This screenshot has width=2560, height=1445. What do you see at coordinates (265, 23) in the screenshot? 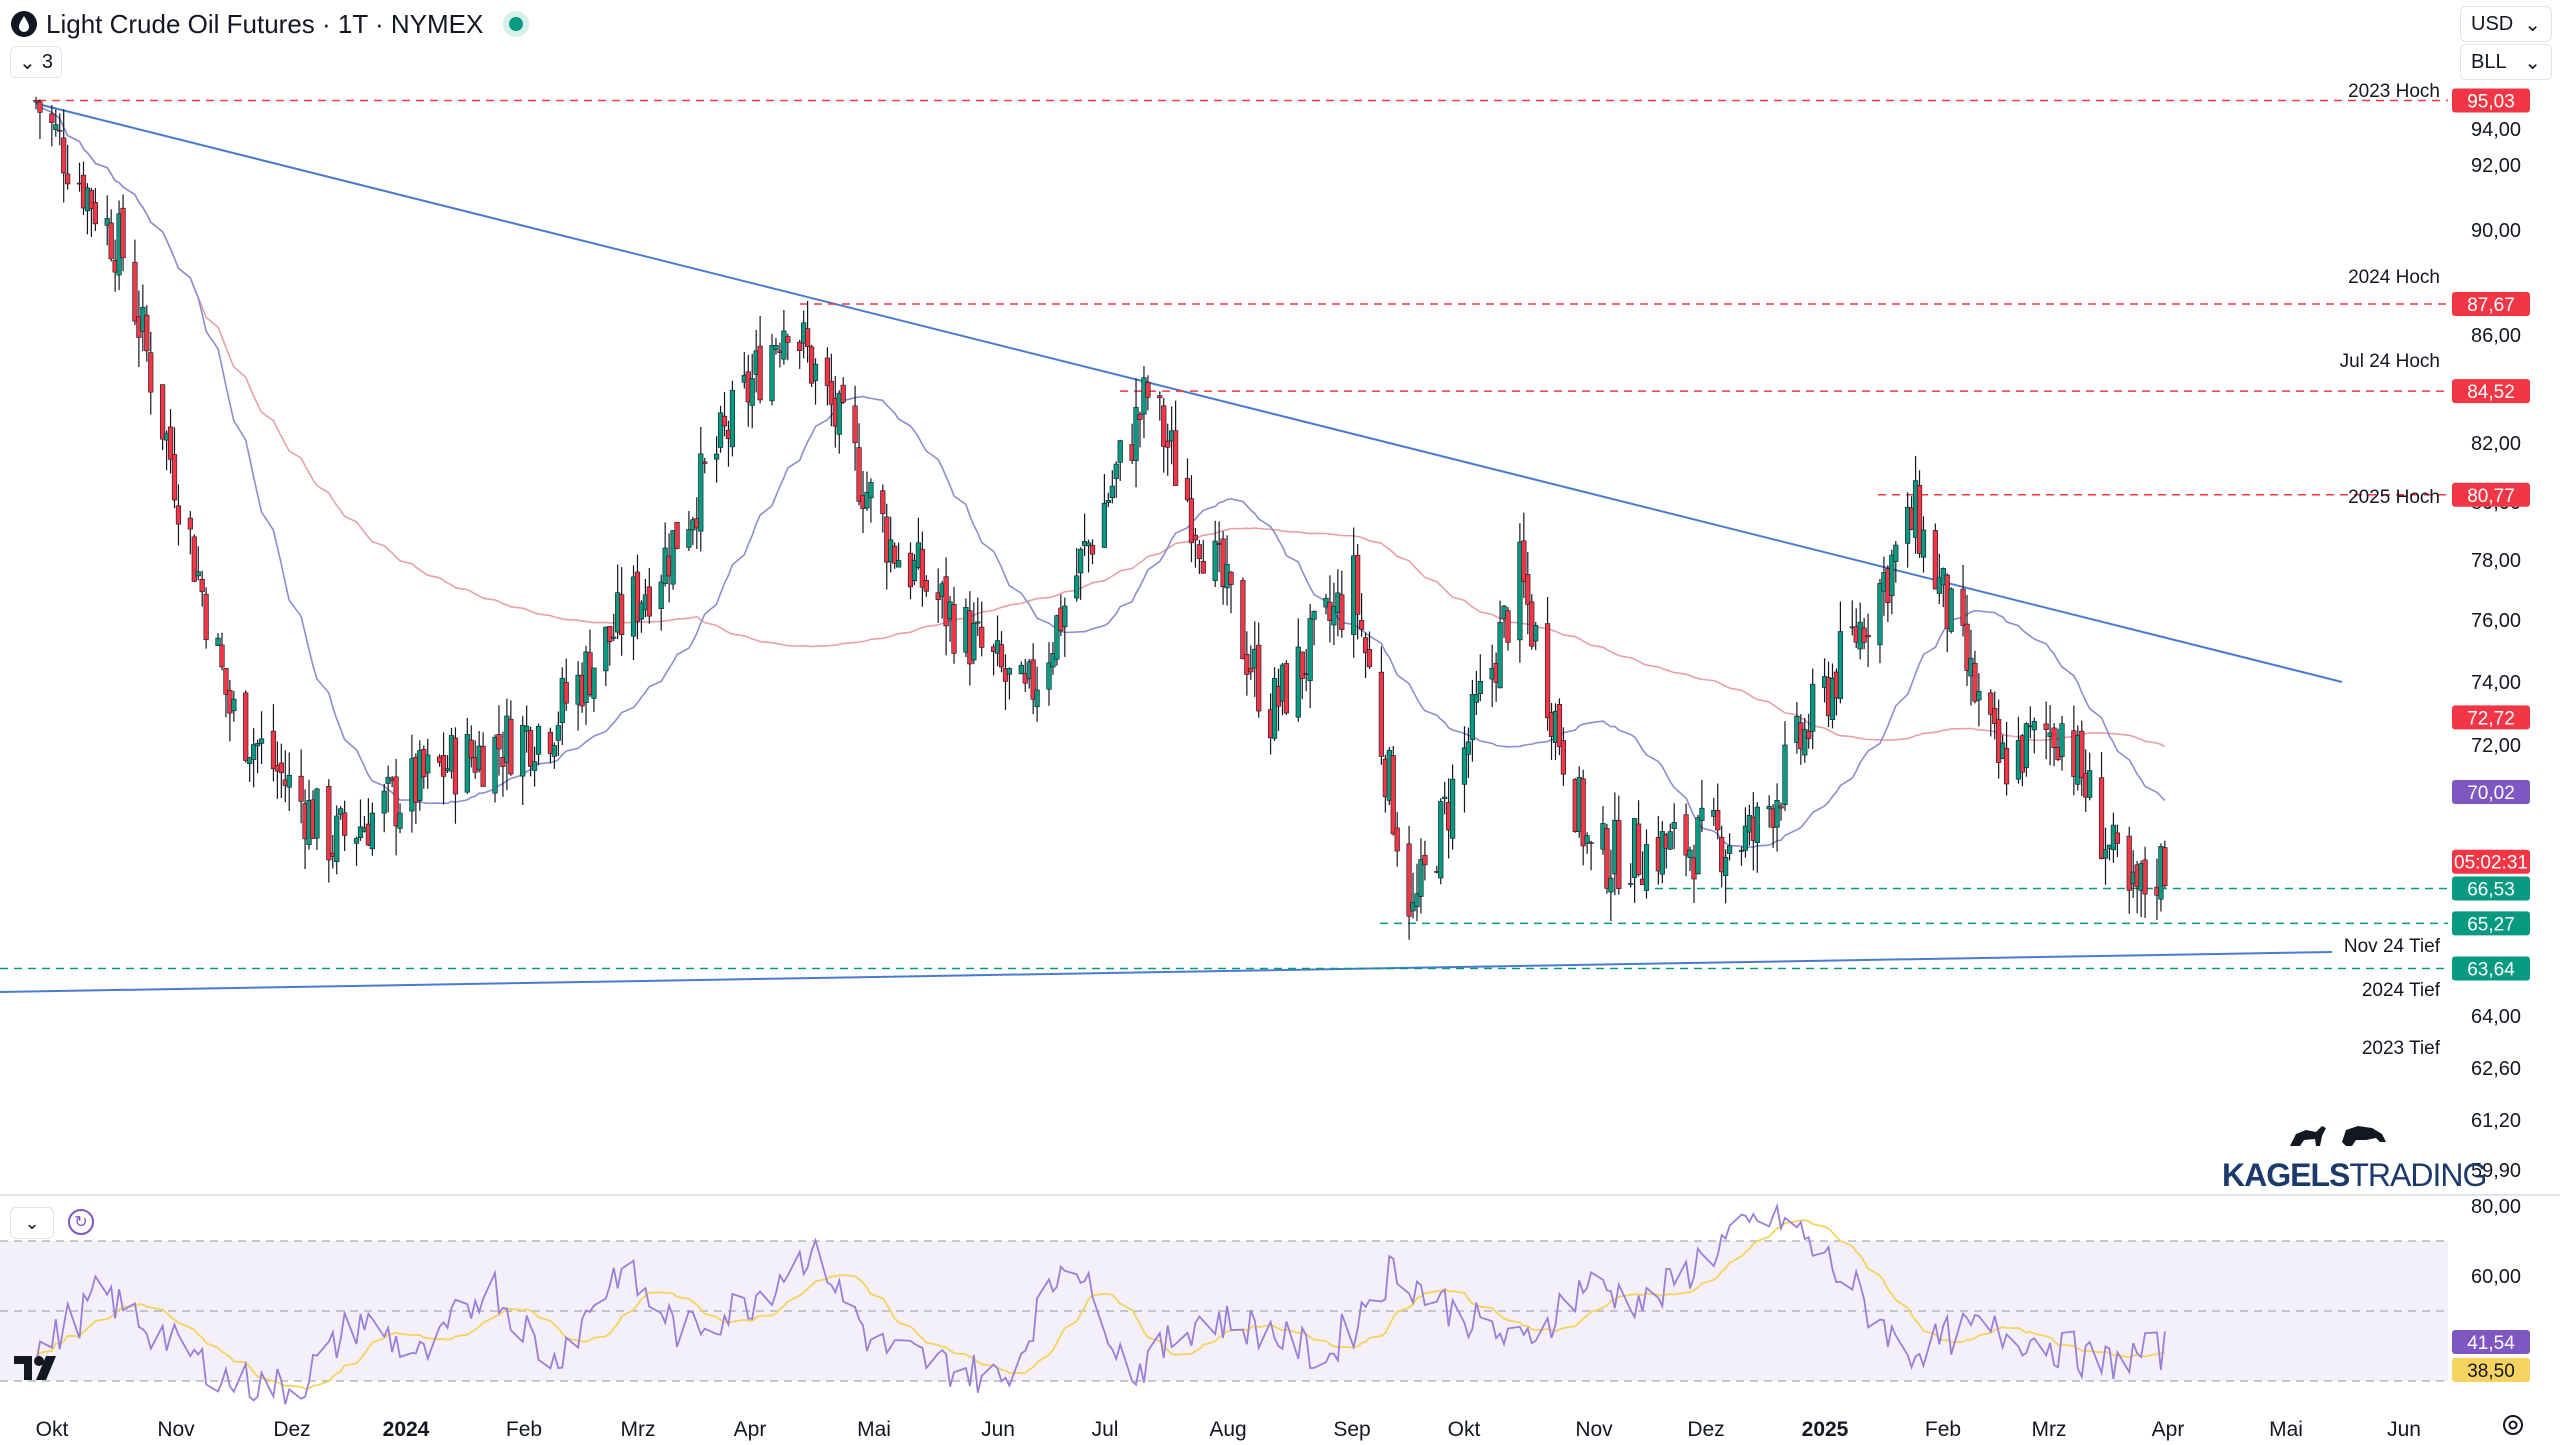
I see `symbol-title: Light Crude Oil Futures · 1T · NYMEX` at bounding box center [265, 23].